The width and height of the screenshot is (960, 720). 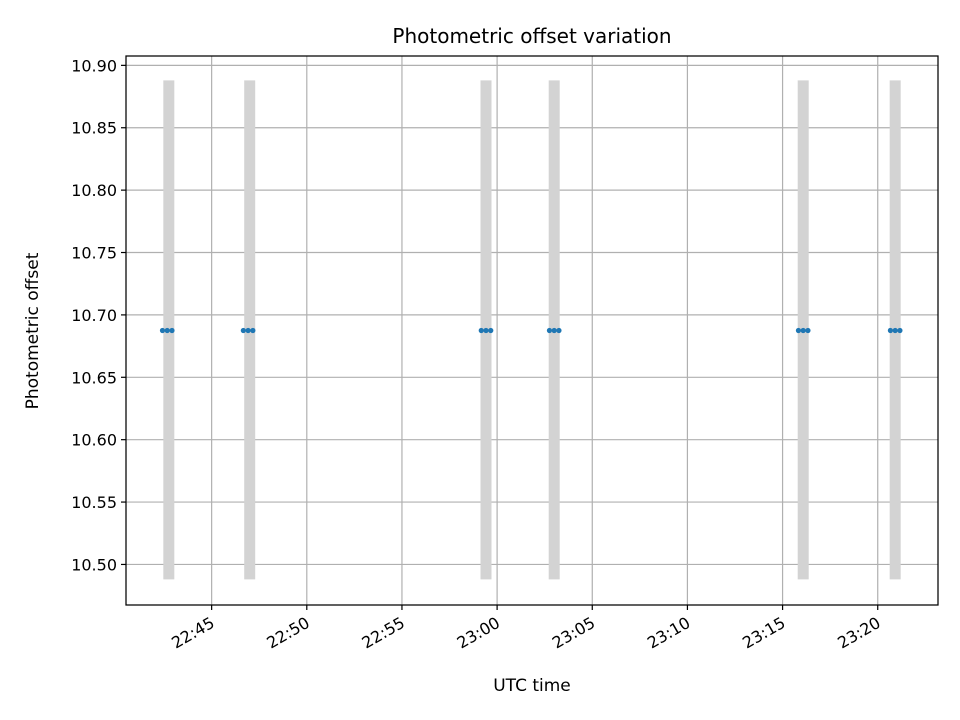 I want to click on y-tick-label: 10.90, so click(x=94, y=65).